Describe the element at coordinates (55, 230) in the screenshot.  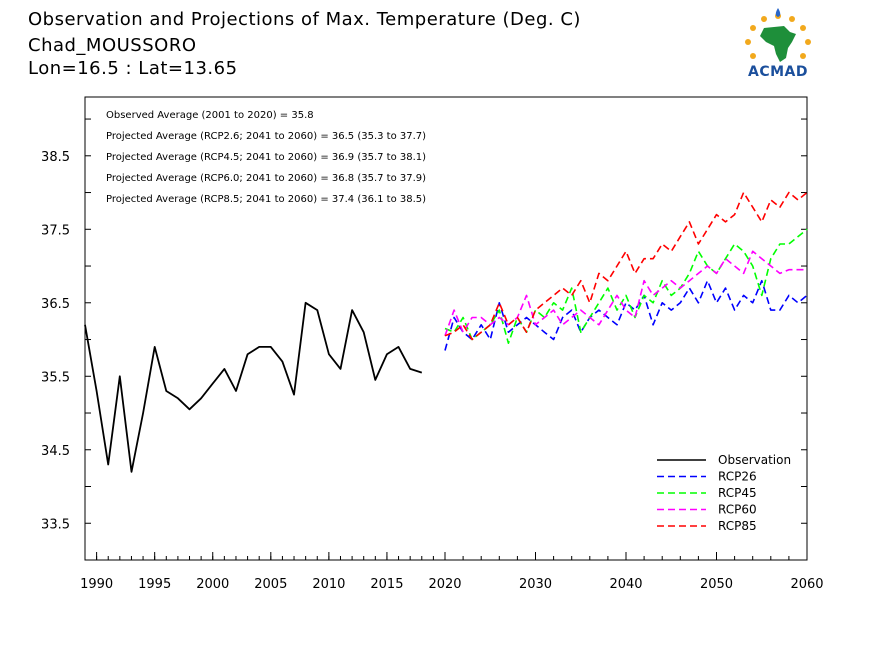
I see `y-tick-label: 37.5` at that location.